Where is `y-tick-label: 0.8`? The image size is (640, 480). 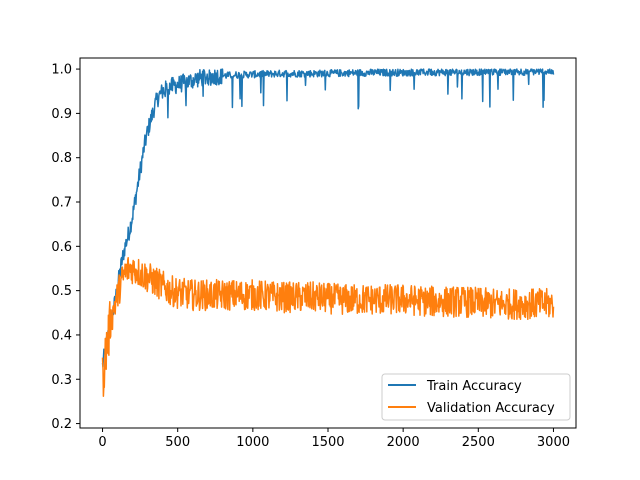
y-tick-label: 0.8 is located at coordinates (61, 158).